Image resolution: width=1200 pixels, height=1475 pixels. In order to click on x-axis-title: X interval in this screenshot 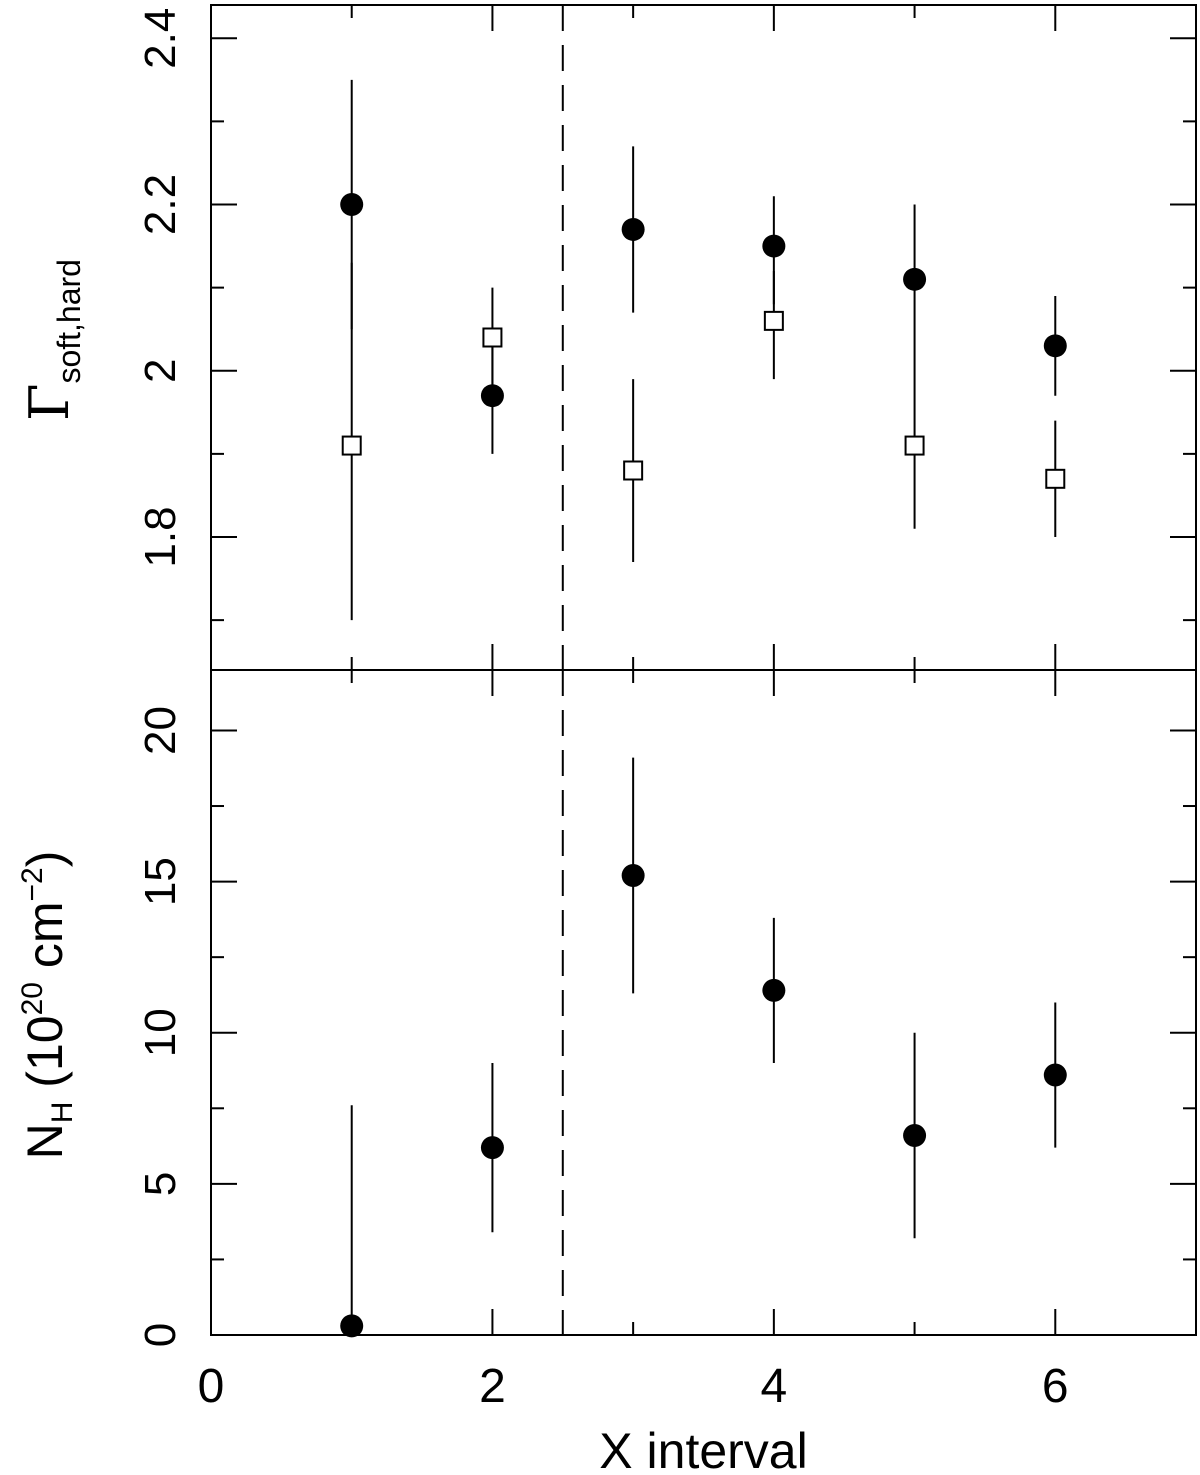, I will do `click(703, 1449)`.